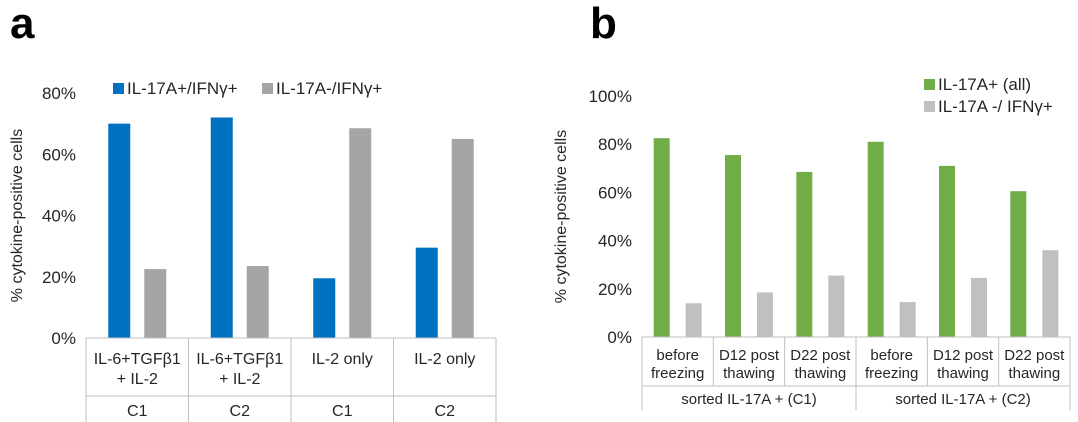  What do you see at coordinates (962, 399) in the screenshot?
I see `group-label: sorted IL-17A + (C2)` at bounding box center [962, 399].